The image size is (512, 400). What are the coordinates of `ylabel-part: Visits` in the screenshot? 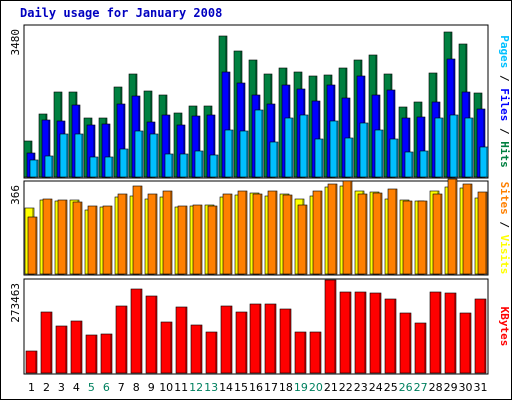 It's located at (504, 255).